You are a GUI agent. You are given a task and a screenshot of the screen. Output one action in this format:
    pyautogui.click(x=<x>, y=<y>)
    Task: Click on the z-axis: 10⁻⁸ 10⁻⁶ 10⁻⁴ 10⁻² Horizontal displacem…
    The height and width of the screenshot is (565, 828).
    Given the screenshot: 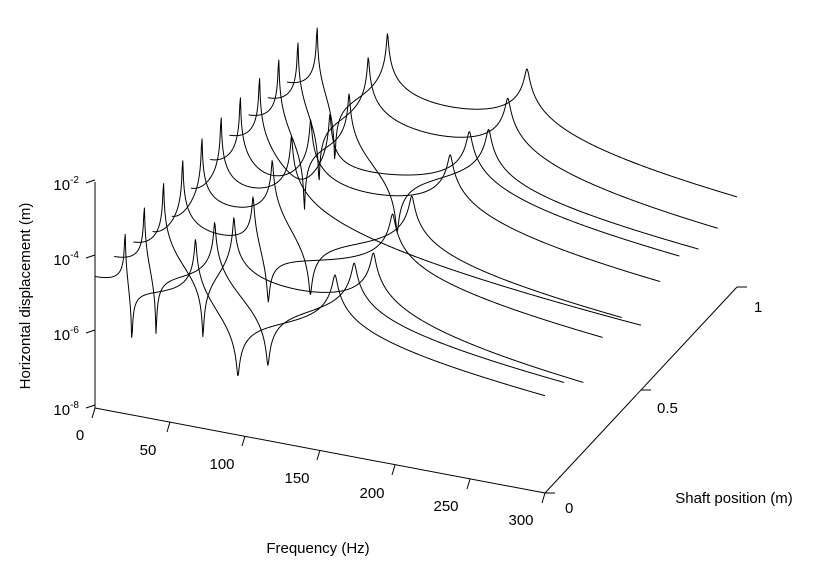 What is the action you would take?
    pyautogui.click(x=56, y=297)
    